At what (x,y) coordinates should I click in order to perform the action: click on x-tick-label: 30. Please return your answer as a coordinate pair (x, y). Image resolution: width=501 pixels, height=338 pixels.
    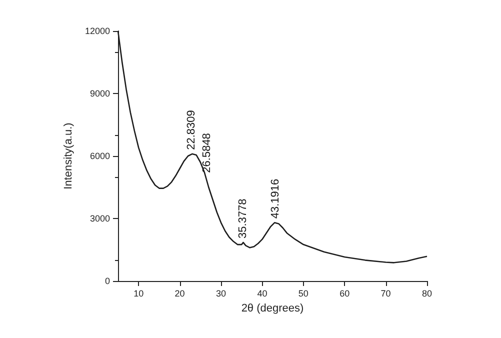
    Looking at the image, I should click on (221, 293).